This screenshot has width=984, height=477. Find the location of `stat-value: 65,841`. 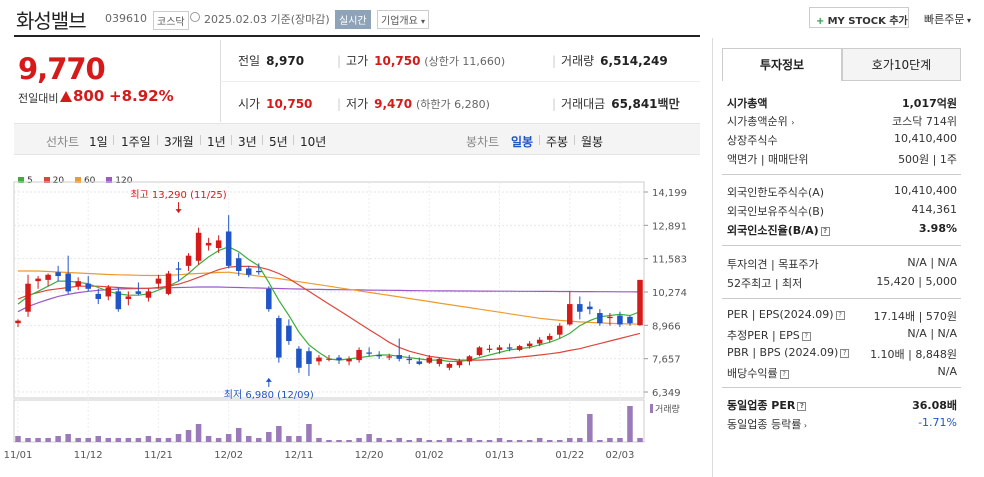

stat-value: 65,841 is located at coordinates (634, 104).